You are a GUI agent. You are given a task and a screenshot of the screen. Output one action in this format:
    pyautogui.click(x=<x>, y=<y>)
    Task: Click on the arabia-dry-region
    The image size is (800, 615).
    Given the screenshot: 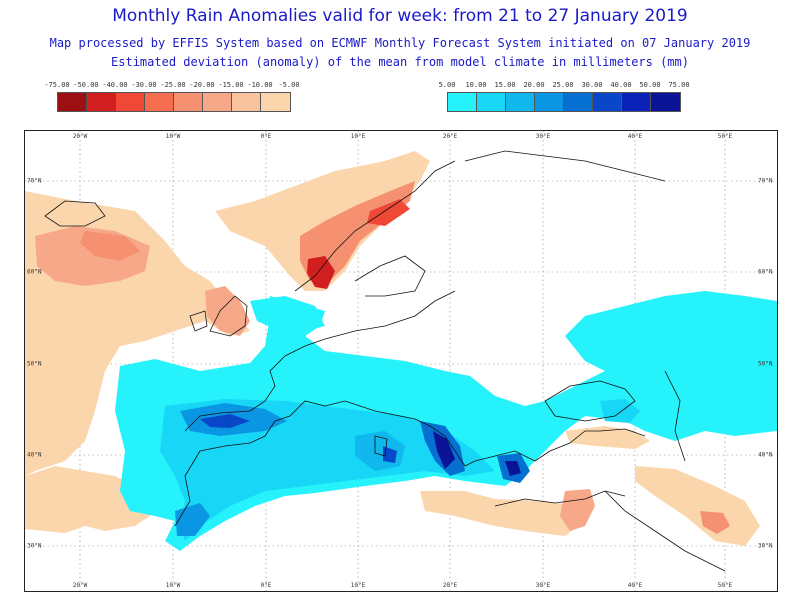 What is the action you would take?
    pyautogui.click(x=697, y=506)
    